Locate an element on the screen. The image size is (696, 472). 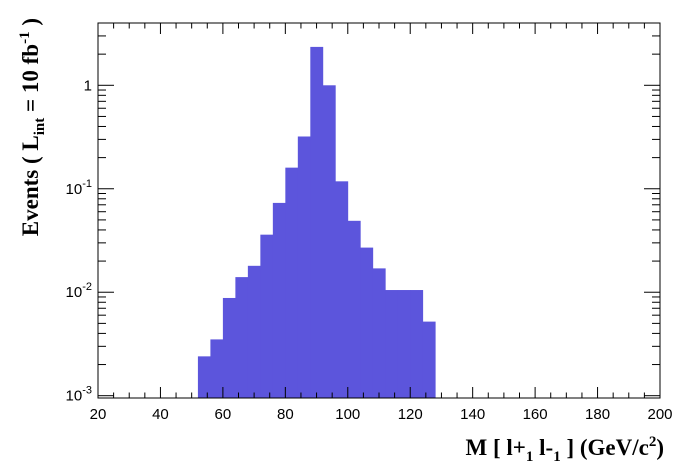
x-axis-title: M [ l+1 l-1 ] (GeV/c2) is located at coordinates (565, 449).